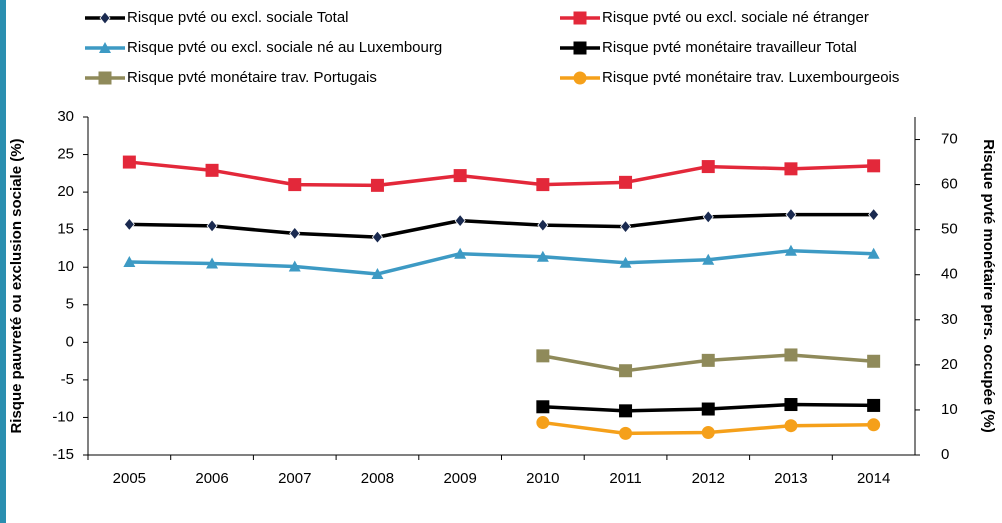  I want to click on y-tick-label: -10, so click(63, 416).